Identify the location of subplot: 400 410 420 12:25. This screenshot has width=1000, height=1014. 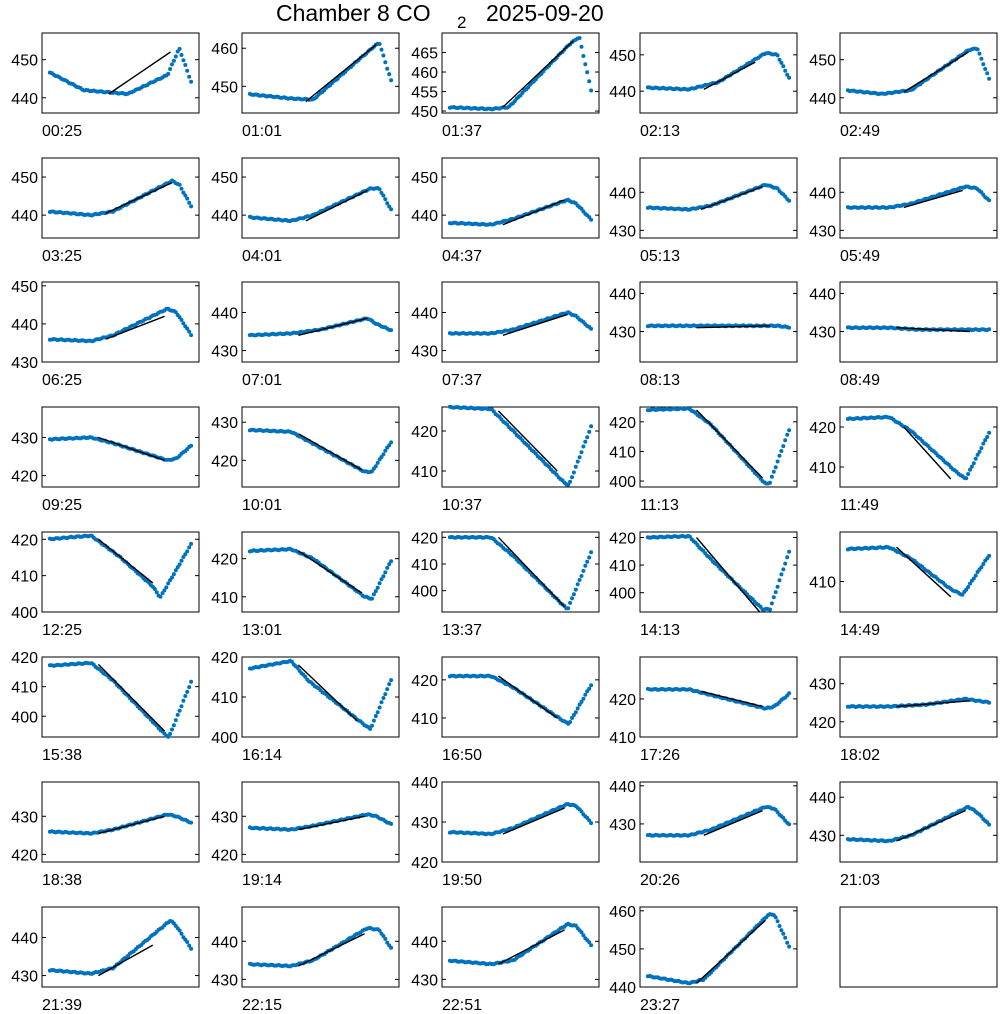
(105, 585).